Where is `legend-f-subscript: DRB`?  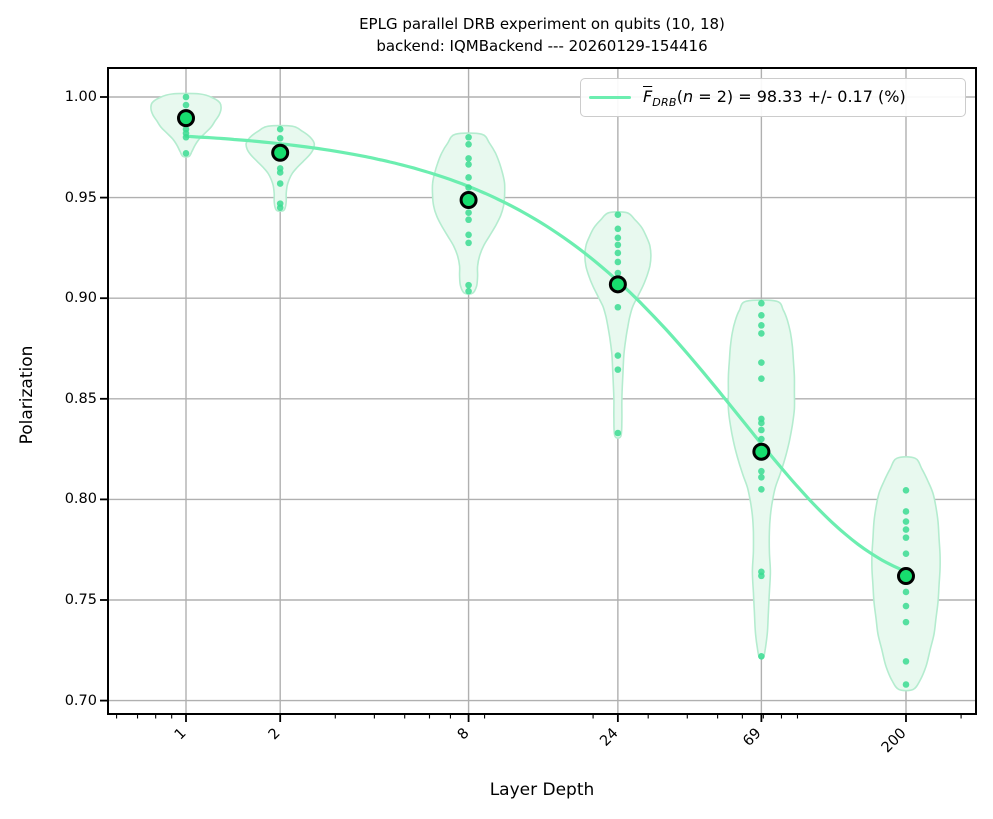
legend-f-subscript: DRB is located at coordinates (664, 102).